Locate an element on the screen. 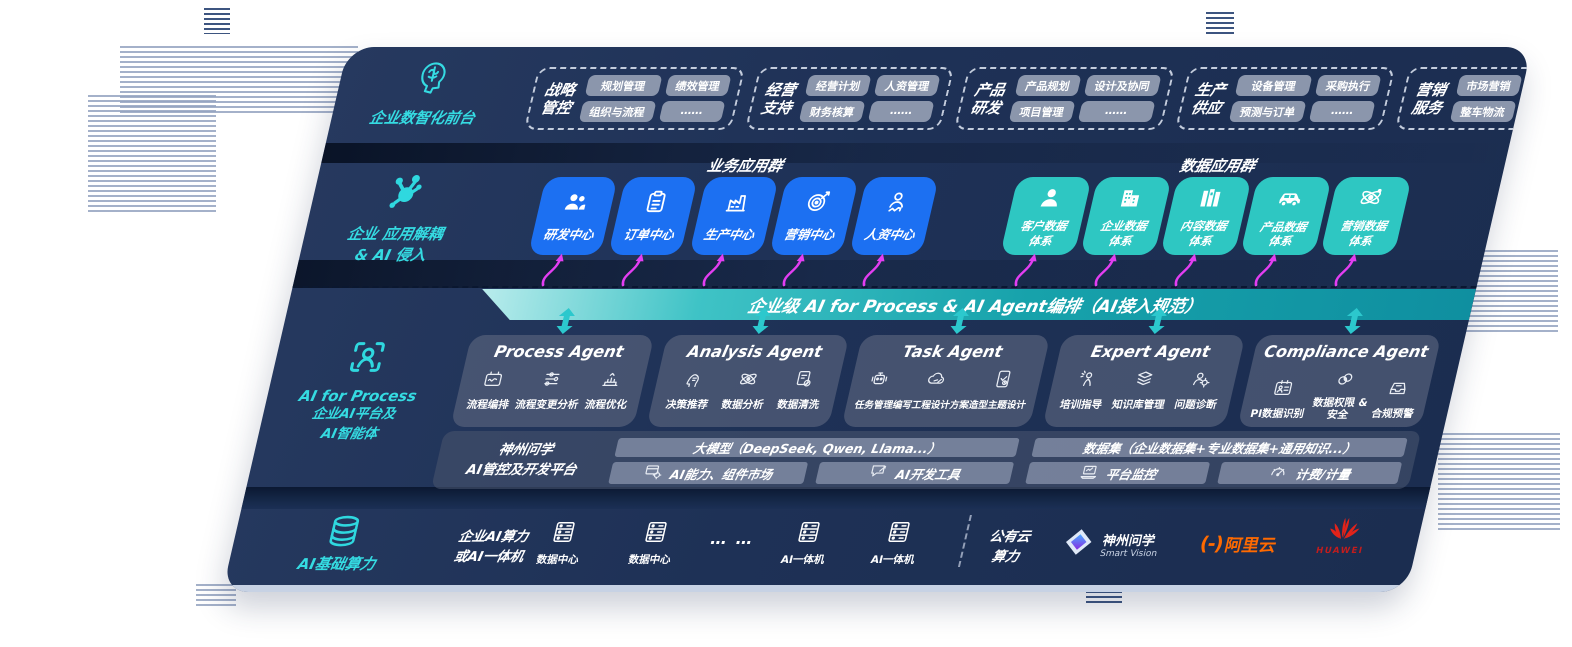 This screenshot has height=647, width=1572. enterprise-building-icon is located at coordinates (1130, 199).